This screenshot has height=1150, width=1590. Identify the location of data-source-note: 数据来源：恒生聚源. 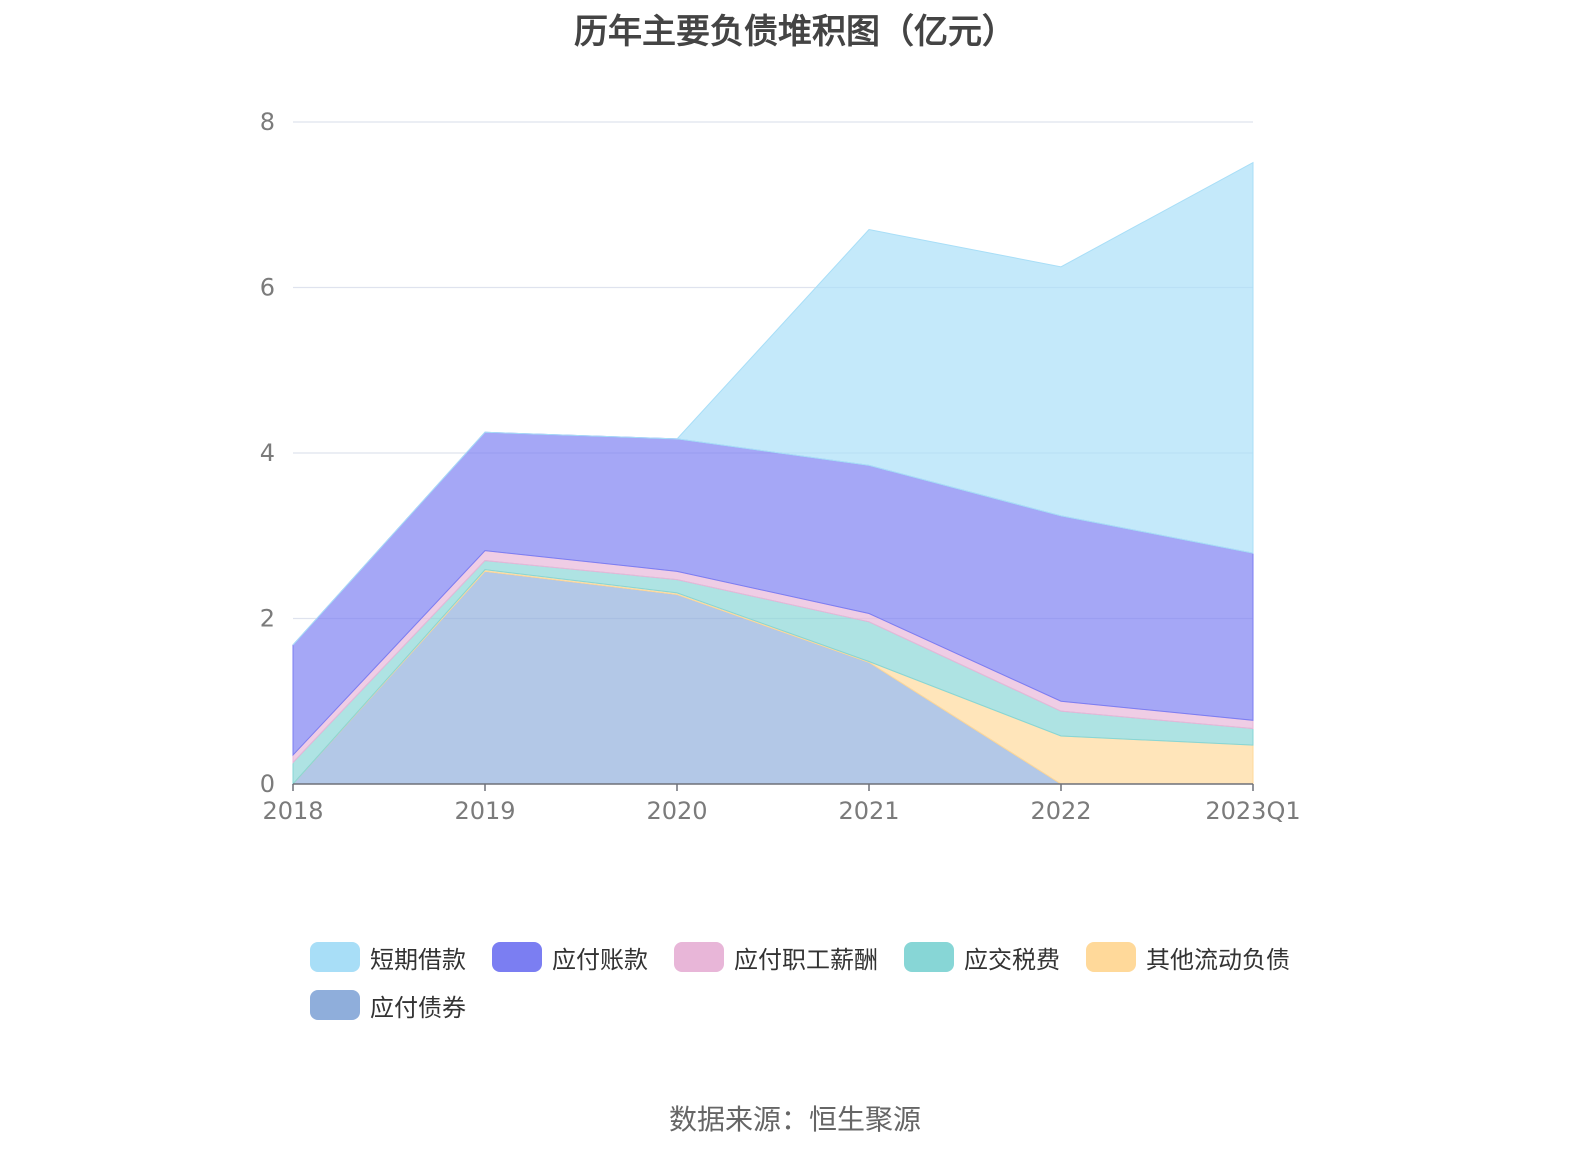
(794, 1119).